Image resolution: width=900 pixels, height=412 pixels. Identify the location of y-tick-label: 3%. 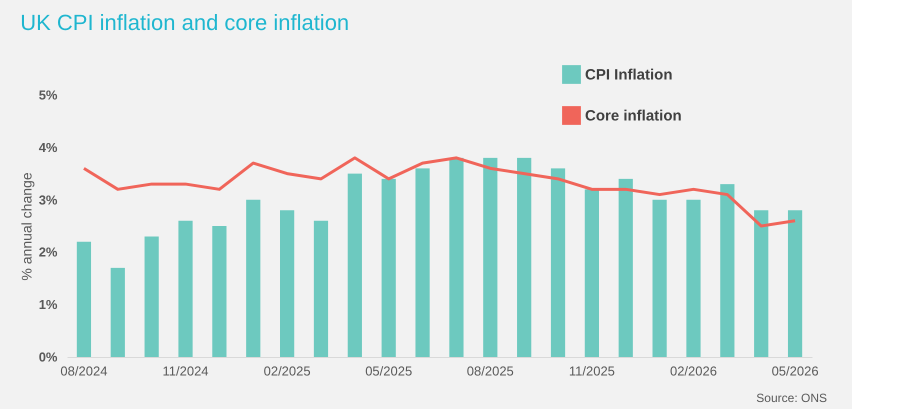
(48, 200).